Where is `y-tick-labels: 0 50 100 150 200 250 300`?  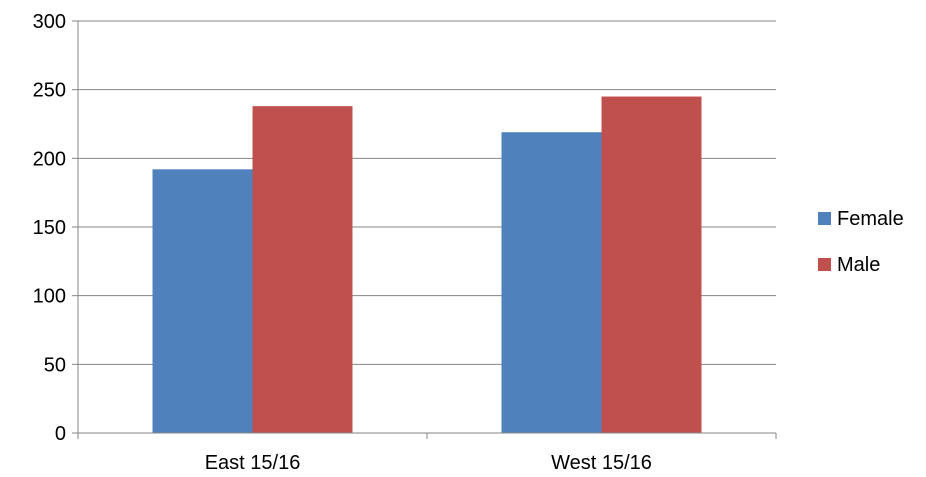
y-tick-labels: 0 50 100 150 200 250 300 is located at coordinates (49, 228).